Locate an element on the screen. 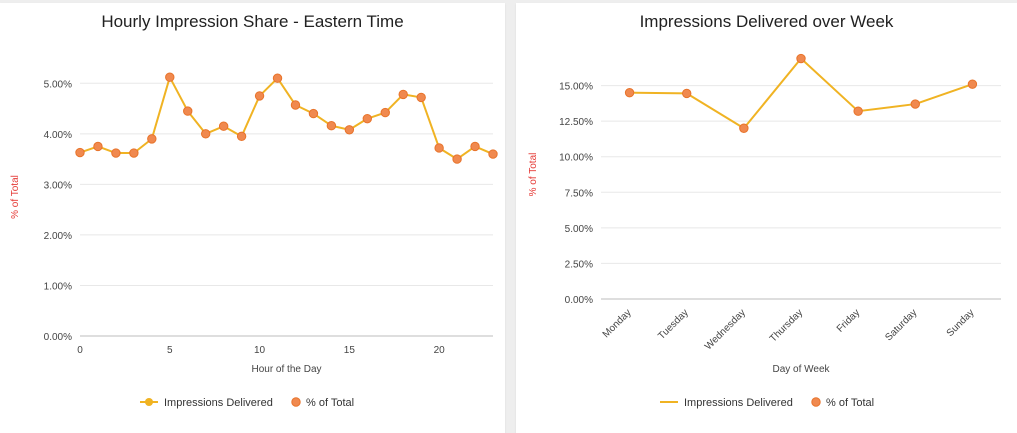  y-tick-label: 2.00% is located at coordinates (58, 236).